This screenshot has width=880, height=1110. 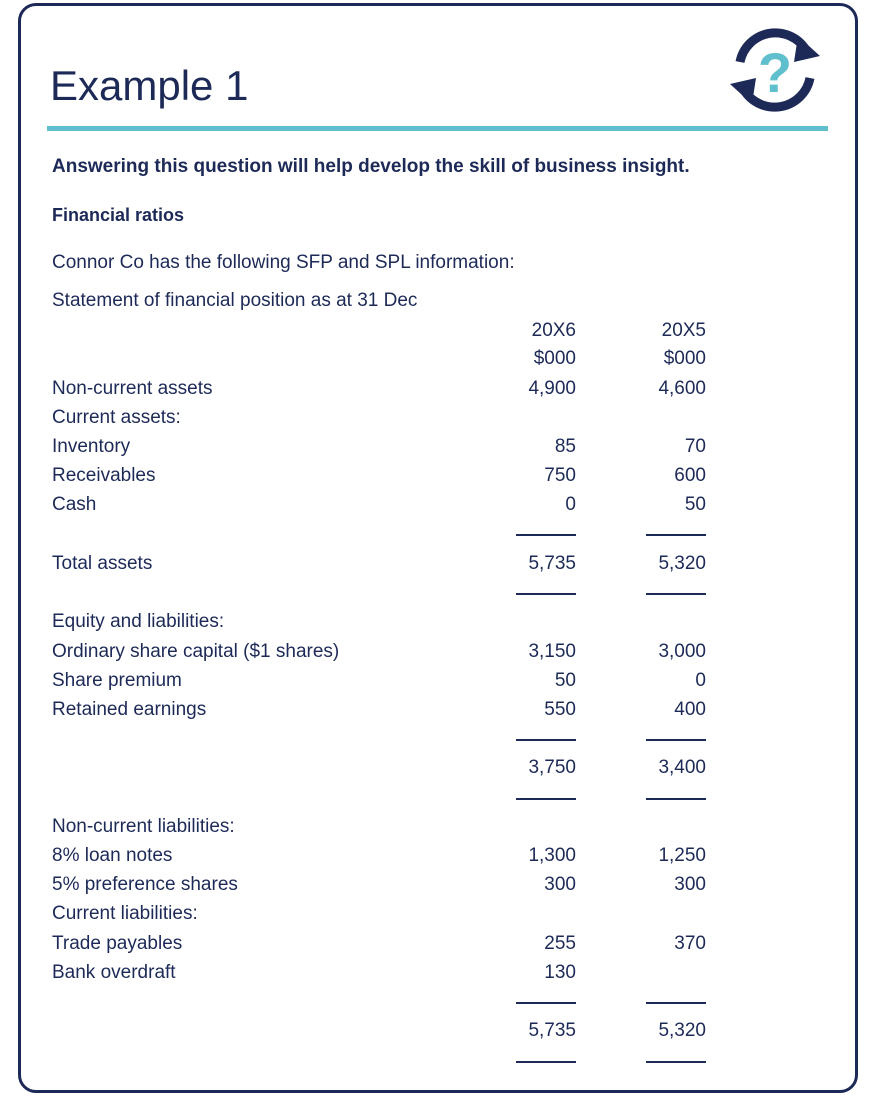 I want to click on row-label: Retained earnings, so click(x=129, y=709).